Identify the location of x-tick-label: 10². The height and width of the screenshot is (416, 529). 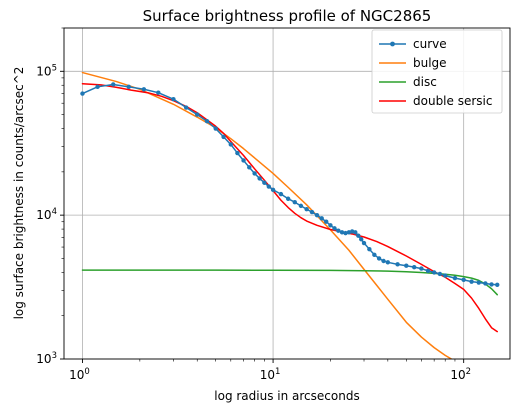
(460, 374).